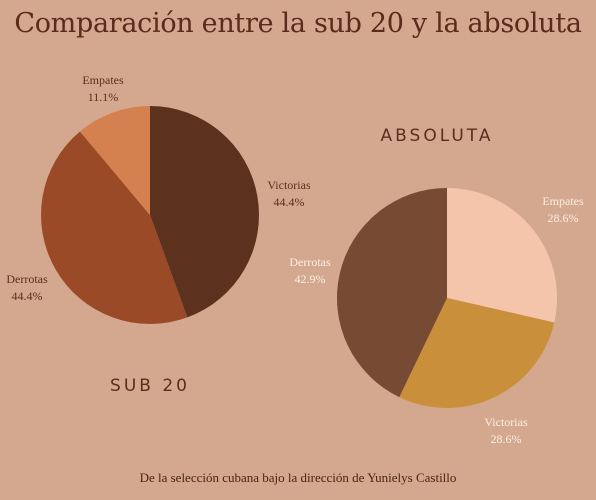 The height and width of the screenshot is (500, 596). What do you see at coordinates (114, 228) in the screenshot?
I see `pie-slice-sub20-derrotas` at bounding box center [114, 228].